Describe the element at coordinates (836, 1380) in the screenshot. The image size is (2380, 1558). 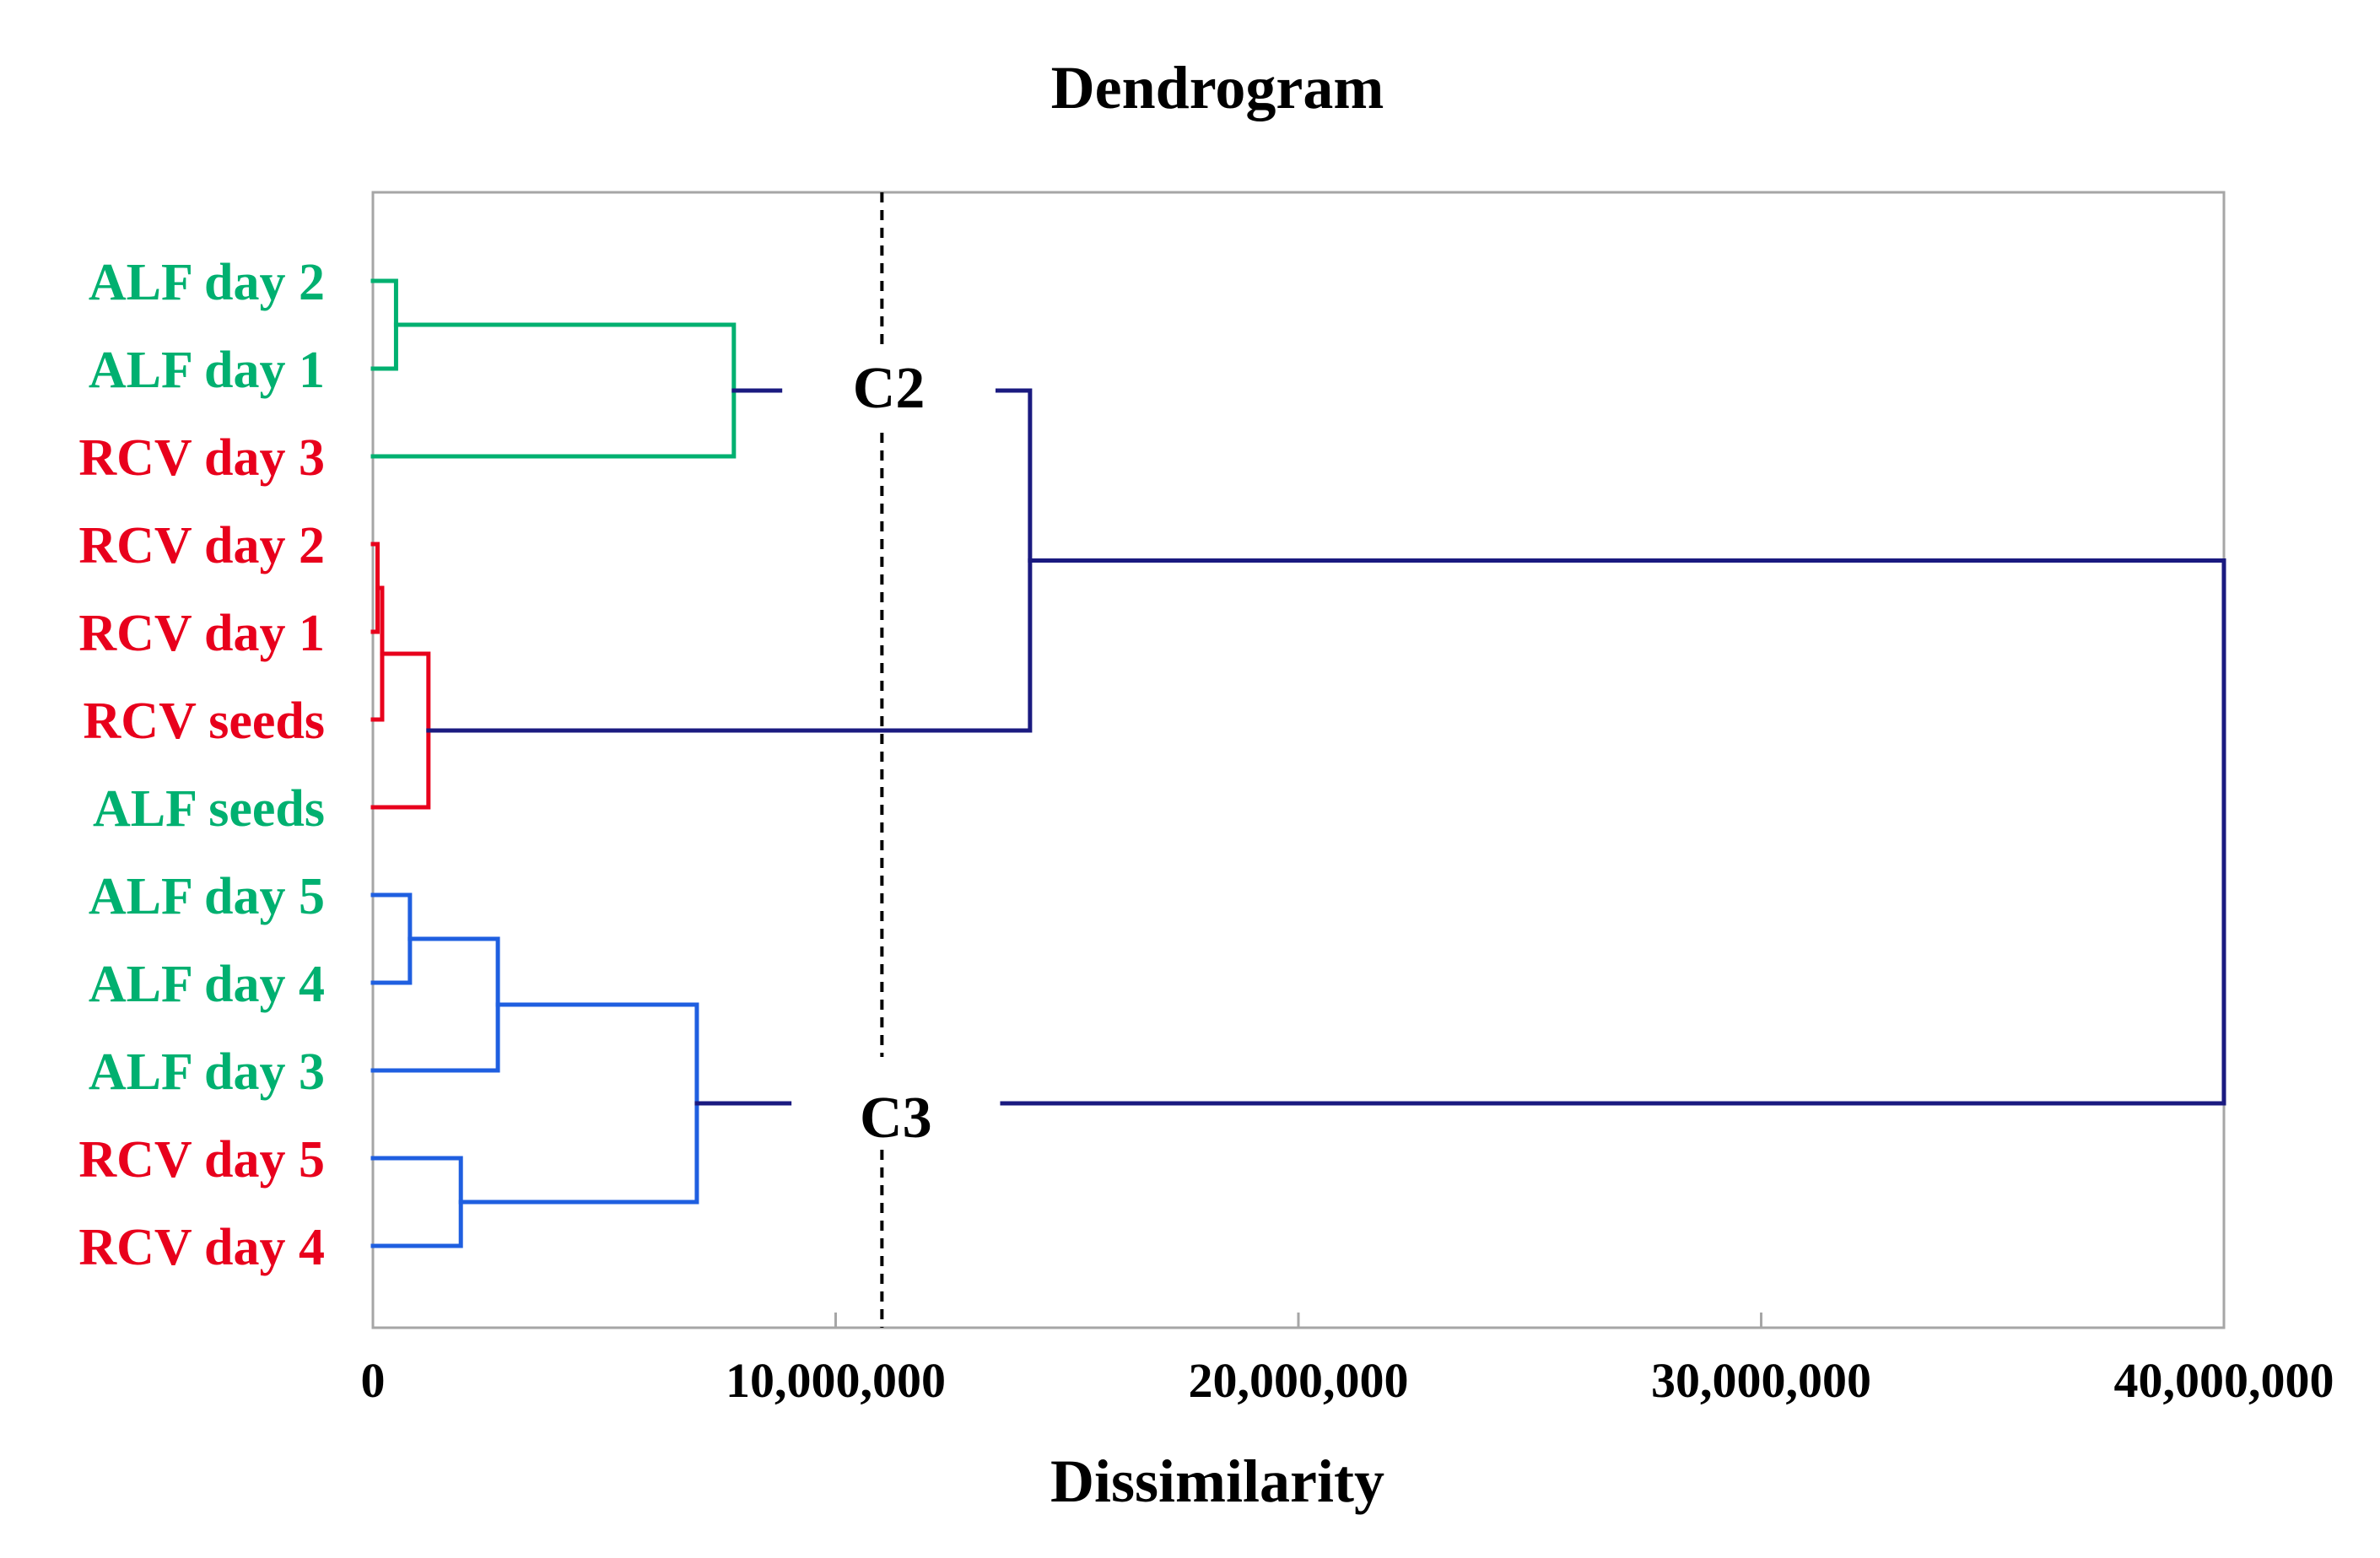
I see `x-tick-label-1: 10,000,000` at that location.